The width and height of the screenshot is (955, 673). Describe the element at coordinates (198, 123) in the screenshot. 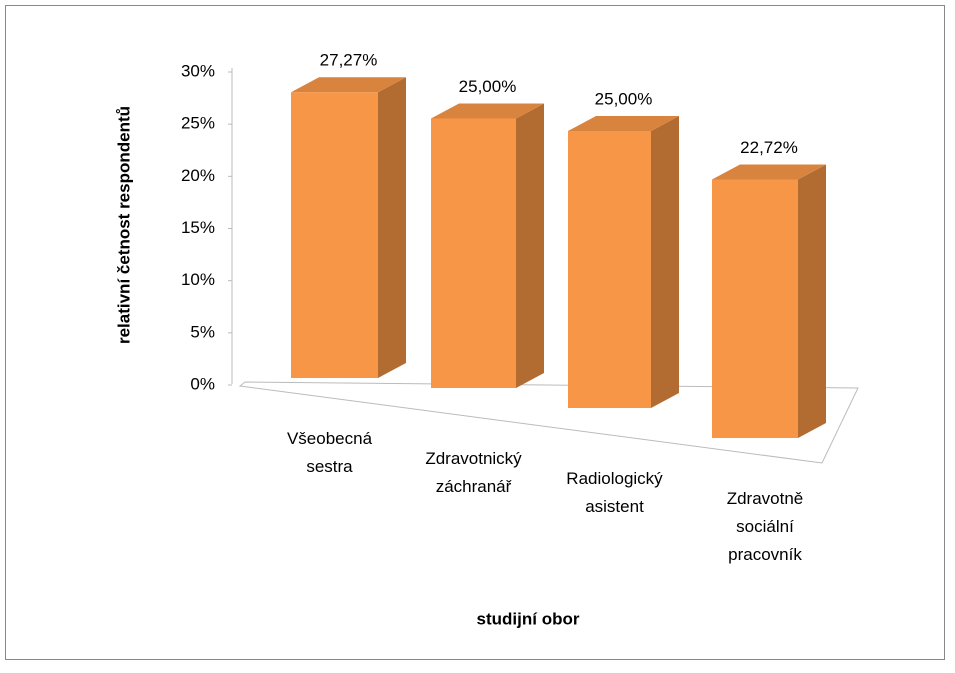

I see `y-tick-label: 25%` at that location.